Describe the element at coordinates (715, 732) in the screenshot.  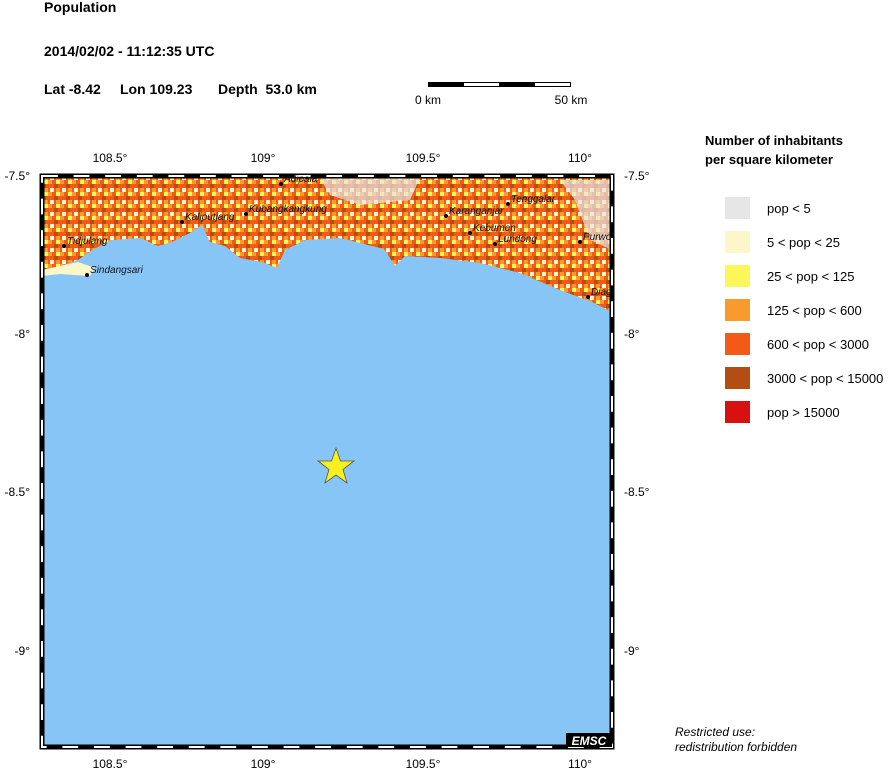
I see `notice: Restricted use:` at that location.